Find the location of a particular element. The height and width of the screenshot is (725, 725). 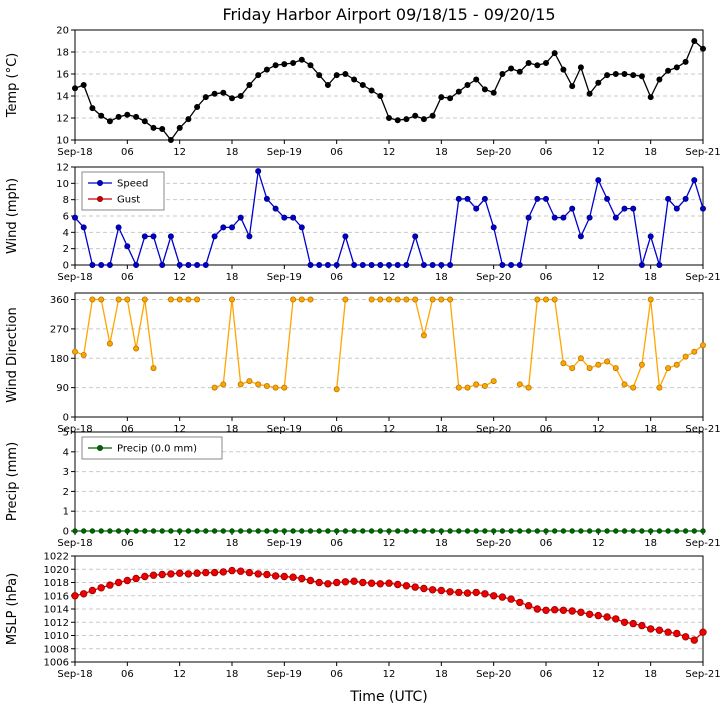

temp-axes-box is located at coordinates (389, 85).